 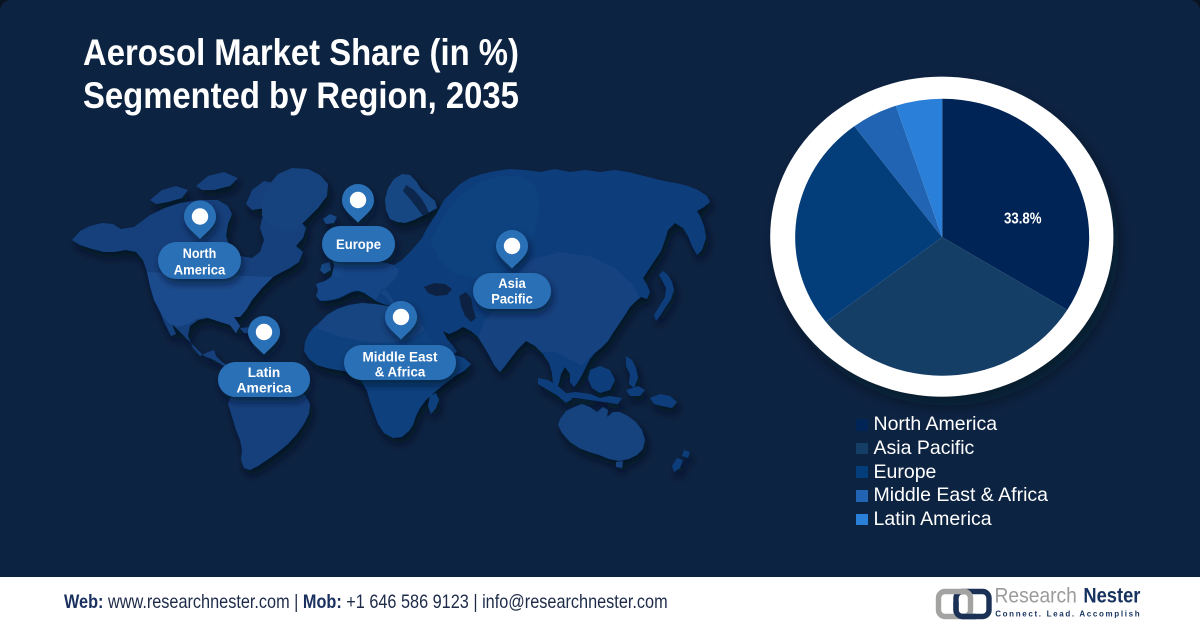 I want to click on svg-text: Pacific, so click(x=512, y=299).